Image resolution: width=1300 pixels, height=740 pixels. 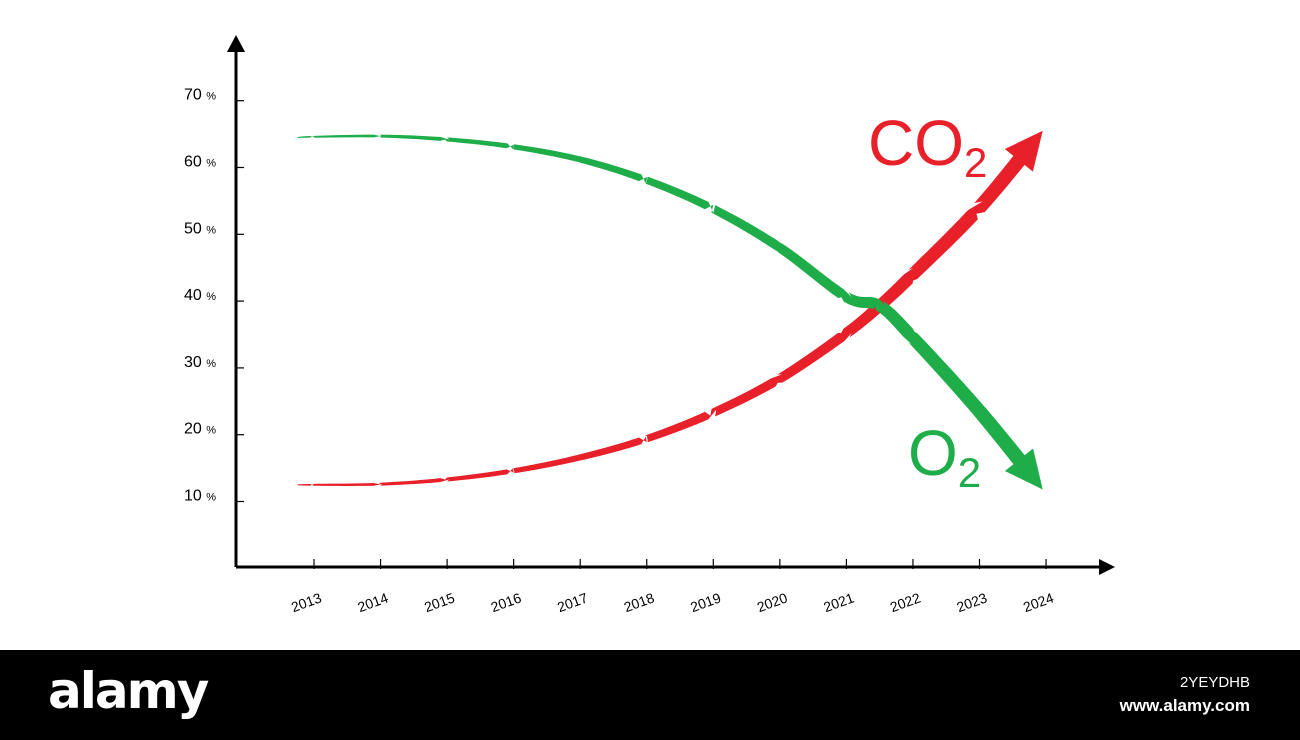 What do you see at coordinates (1107, 567) in the screenshot?
I see `x-axis-arrow` at bounding box center [1107, 567].